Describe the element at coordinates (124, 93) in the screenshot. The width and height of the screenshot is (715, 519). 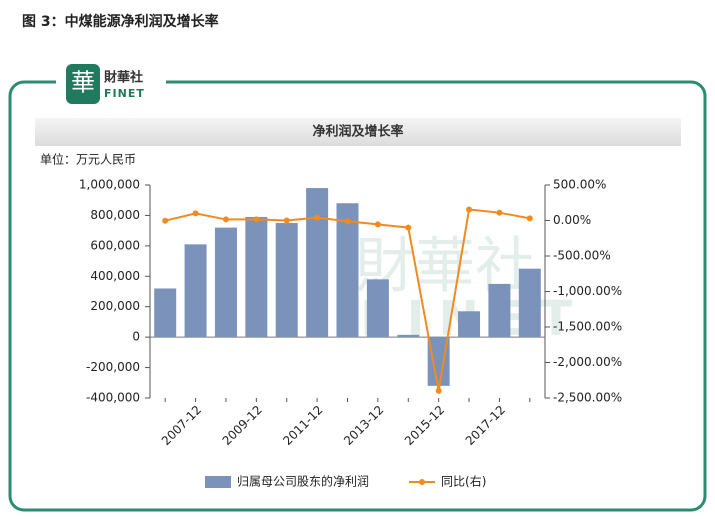
I see `logo-sub: FINET` at that location.